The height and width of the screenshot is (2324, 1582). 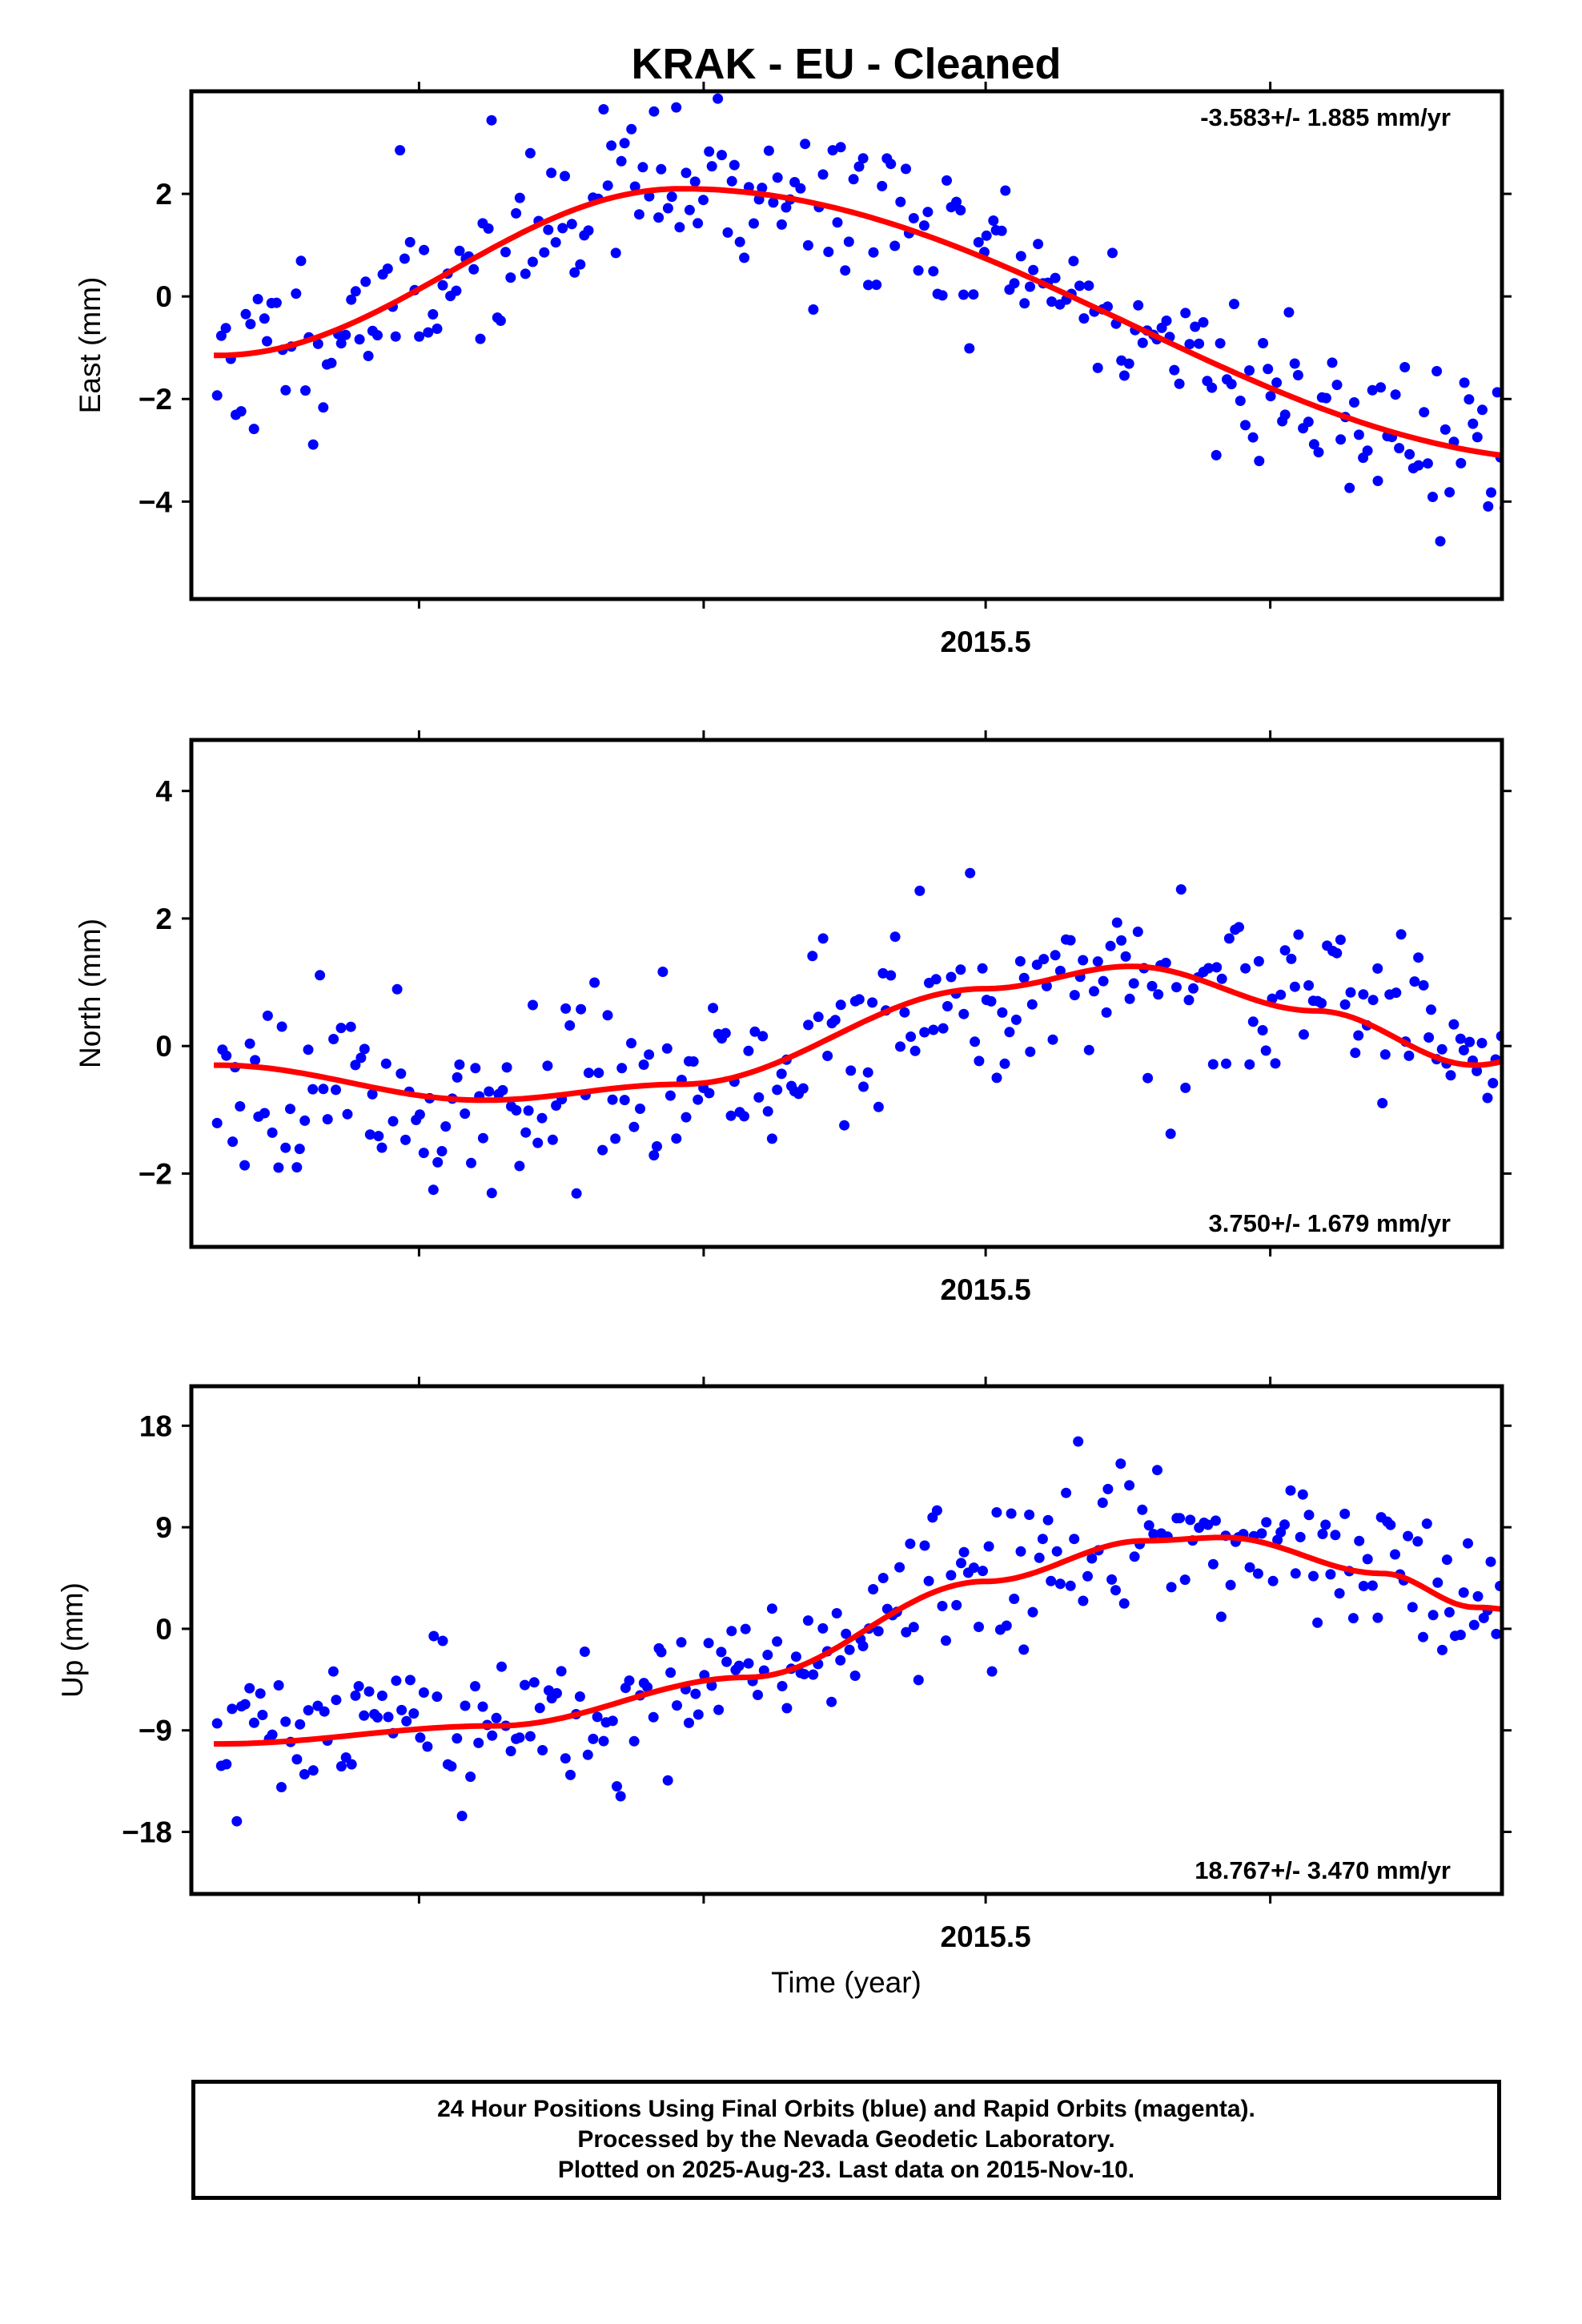 What do you see at coordinates (164, 1629) in the screenshot?
I see `y-tick-label: 0` at bounding box center [164, 1629].